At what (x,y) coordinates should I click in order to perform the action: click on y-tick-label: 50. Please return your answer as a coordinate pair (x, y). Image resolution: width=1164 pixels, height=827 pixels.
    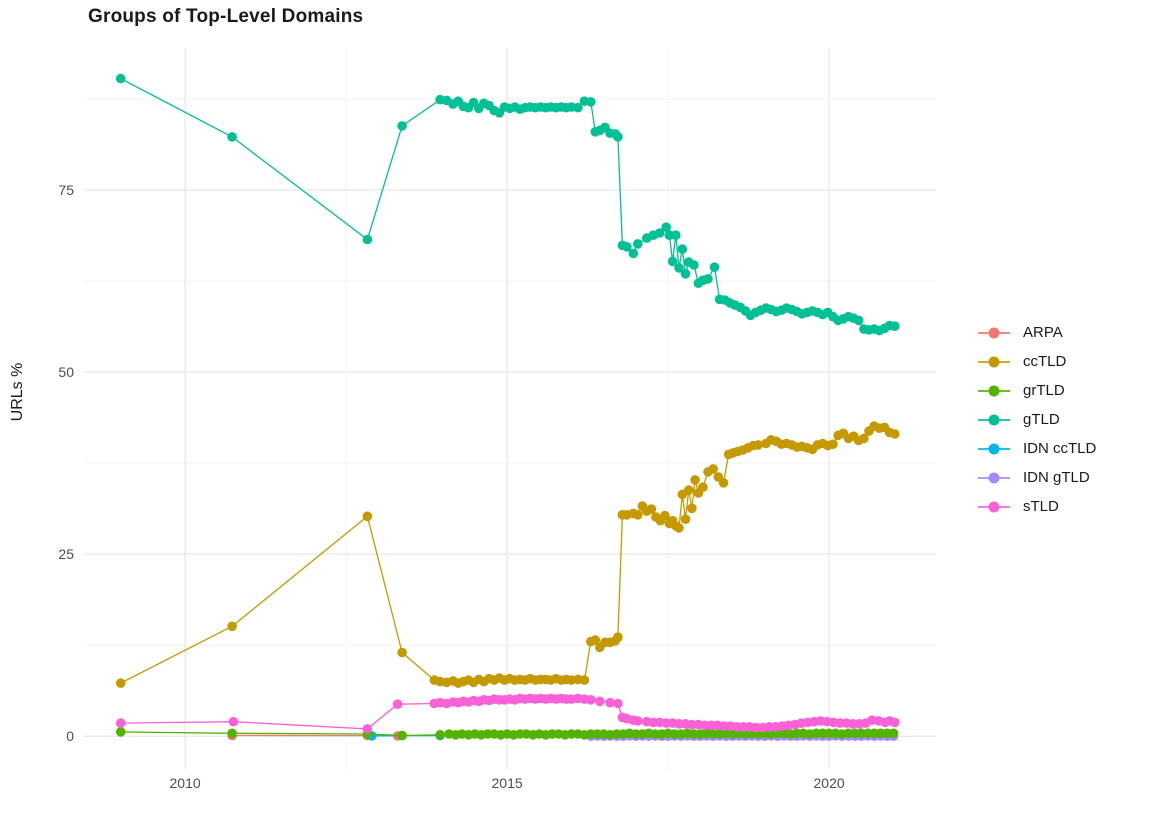
    Looking at the image, I should click on (66, 372).